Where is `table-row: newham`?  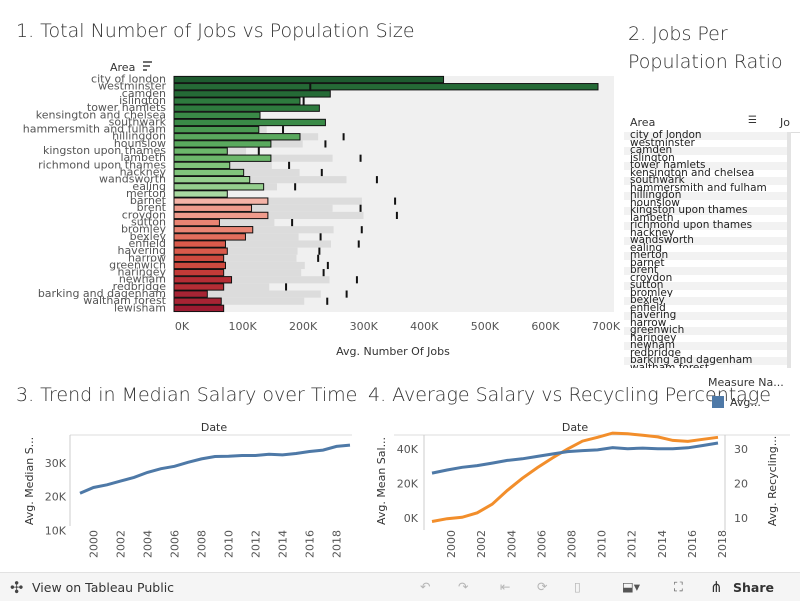
table-row: newham is located at coordinates (706, 345).